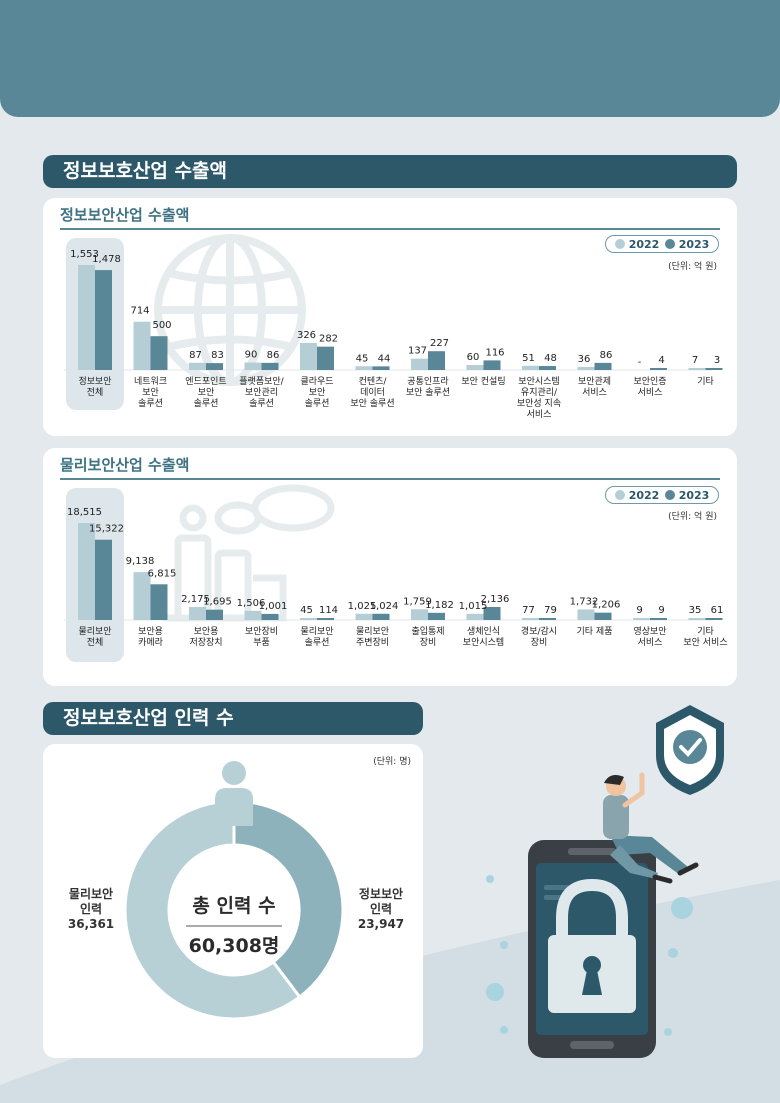 The height and width of the screenshot is (1103, 780). Describe the element at coordinates (217, 602) in the screenshot. I see `data-label-2023: 1,695` at that location.